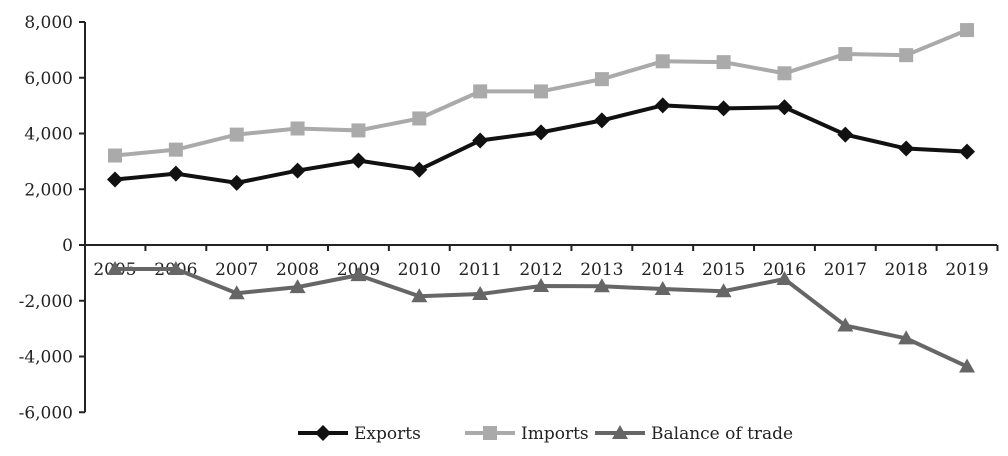 The image size is (1008, 456). Describe the element at coordinates (46, 358) in the screenshot. I see `y-tick-label: -4,000` at that location.